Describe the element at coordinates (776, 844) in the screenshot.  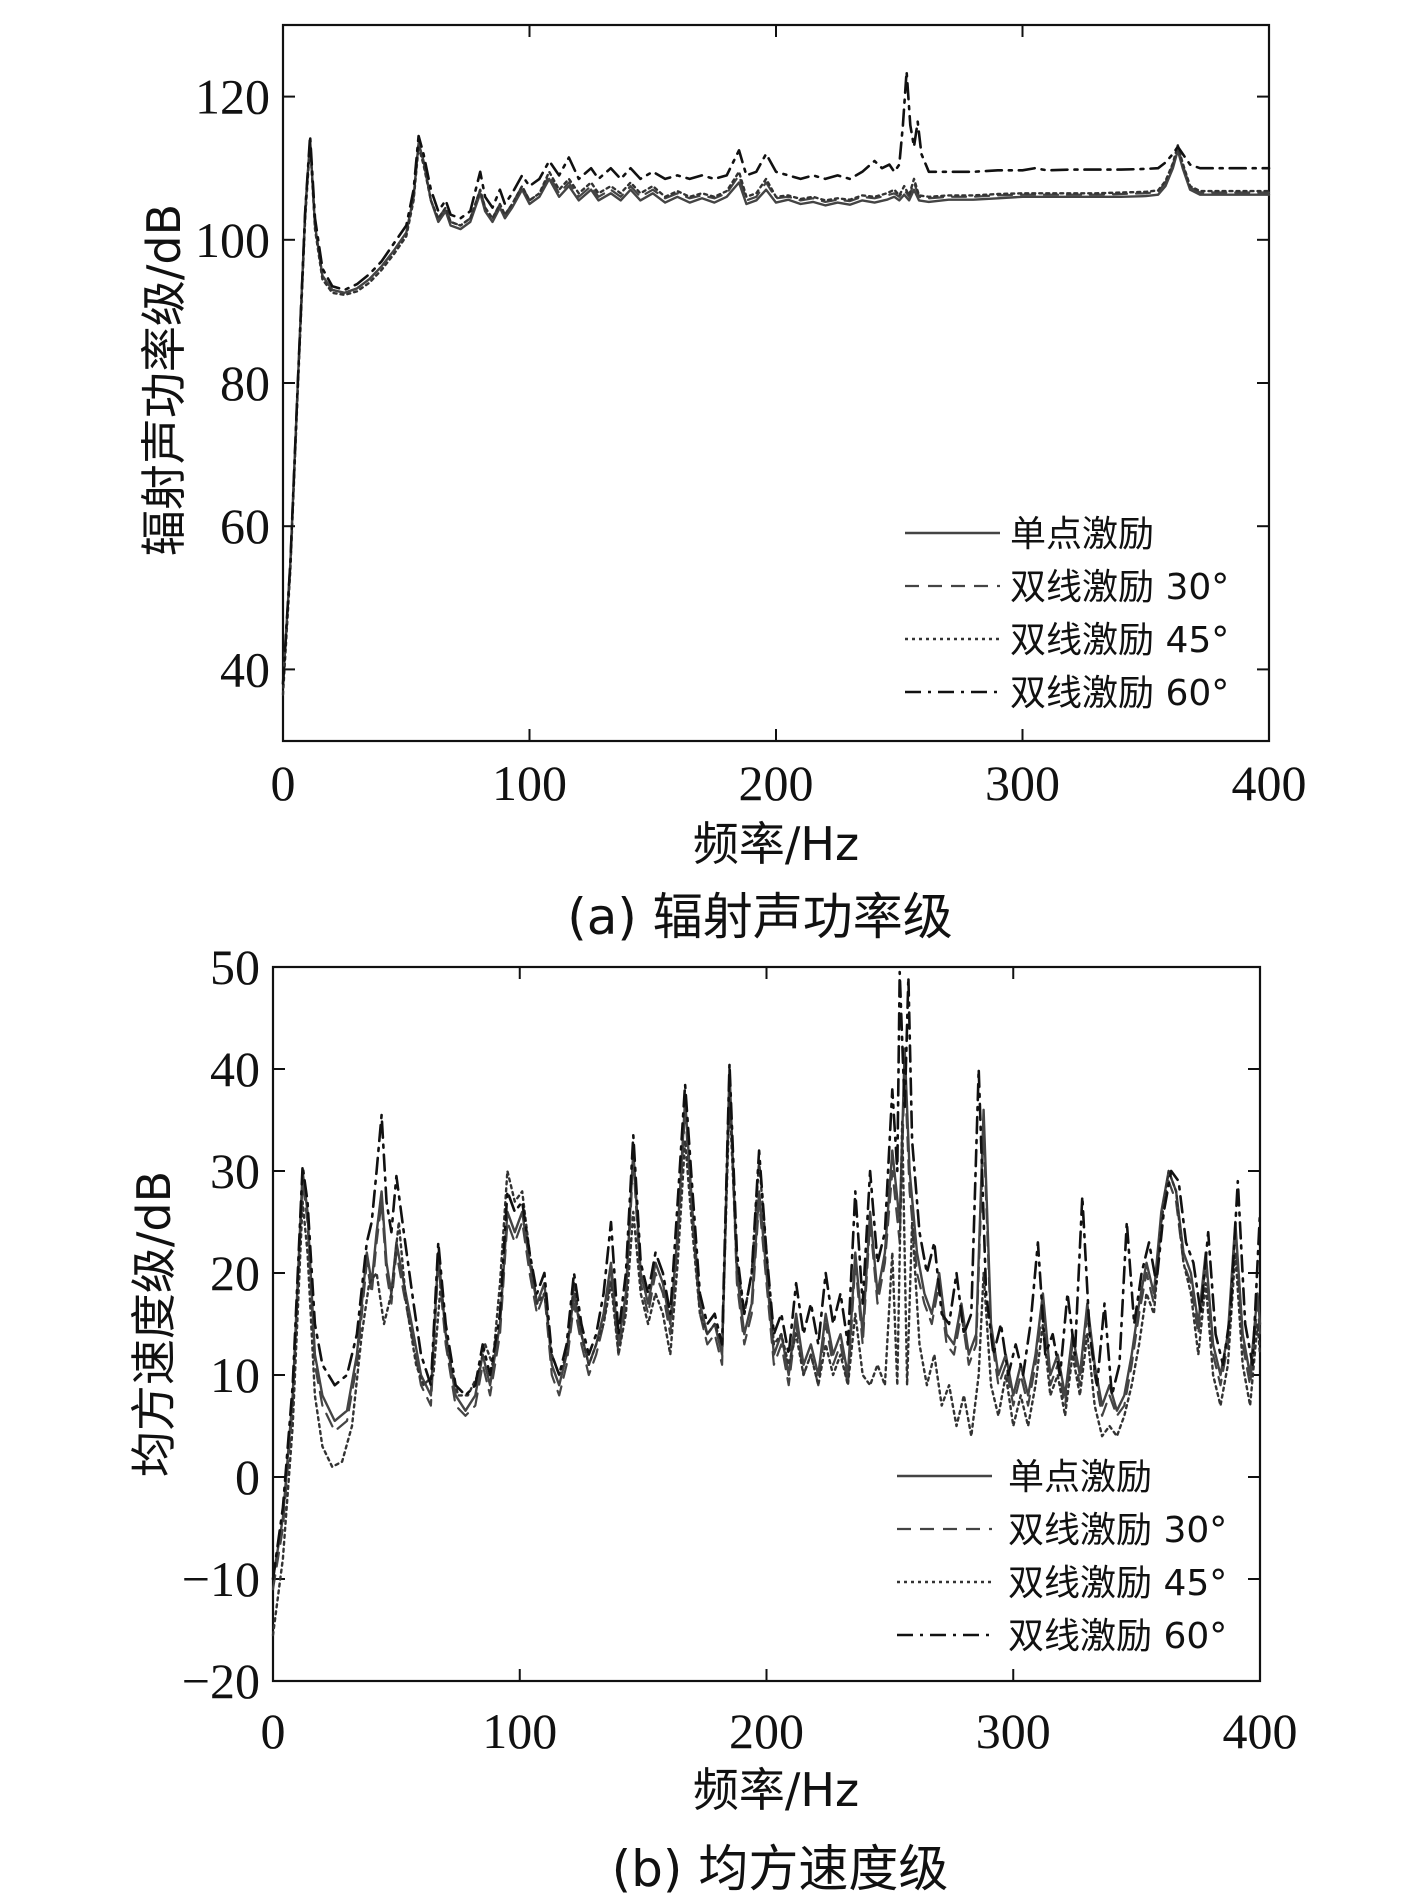
I see `x-axis-label-a: 频率/Hz` at that location.